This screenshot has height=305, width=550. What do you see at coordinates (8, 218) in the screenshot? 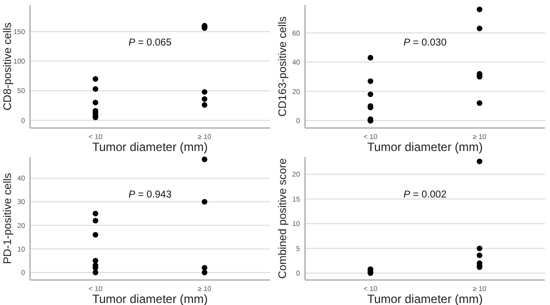
I see `y-axis-title: PD-1-positive cells` at bounding box center [8, 218].